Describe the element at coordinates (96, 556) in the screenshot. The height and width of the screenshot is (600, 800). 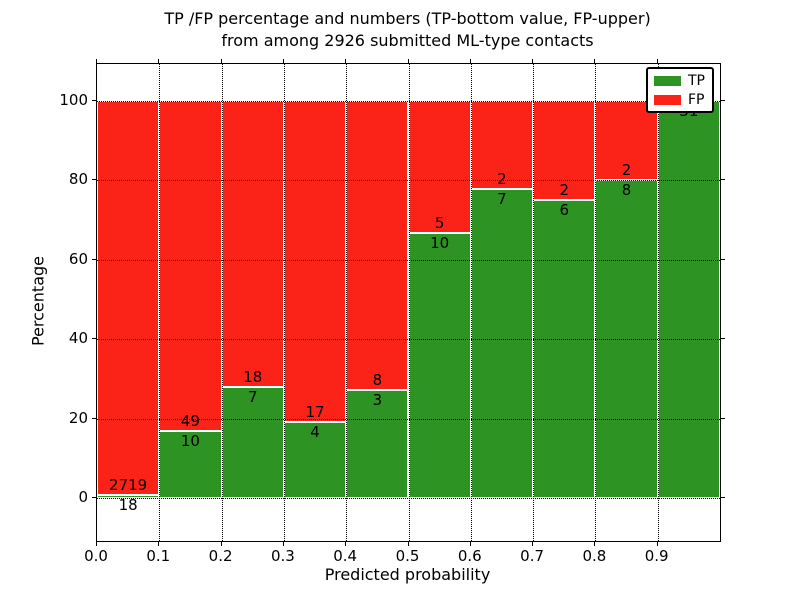
I see `x-tick-label: 0.0` at that location.